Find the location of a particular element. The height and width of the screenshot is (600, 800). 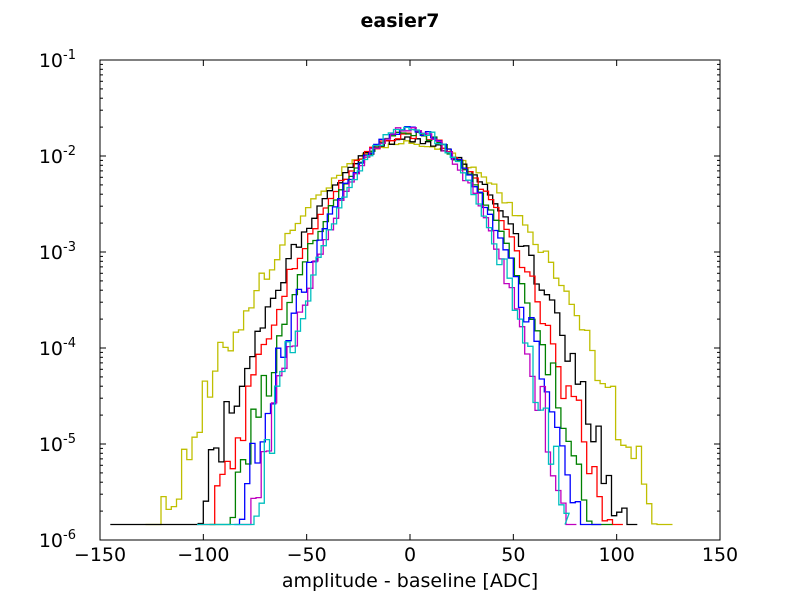

y-tick-label: 10⁻¹ is located at coordinates (57, 60).